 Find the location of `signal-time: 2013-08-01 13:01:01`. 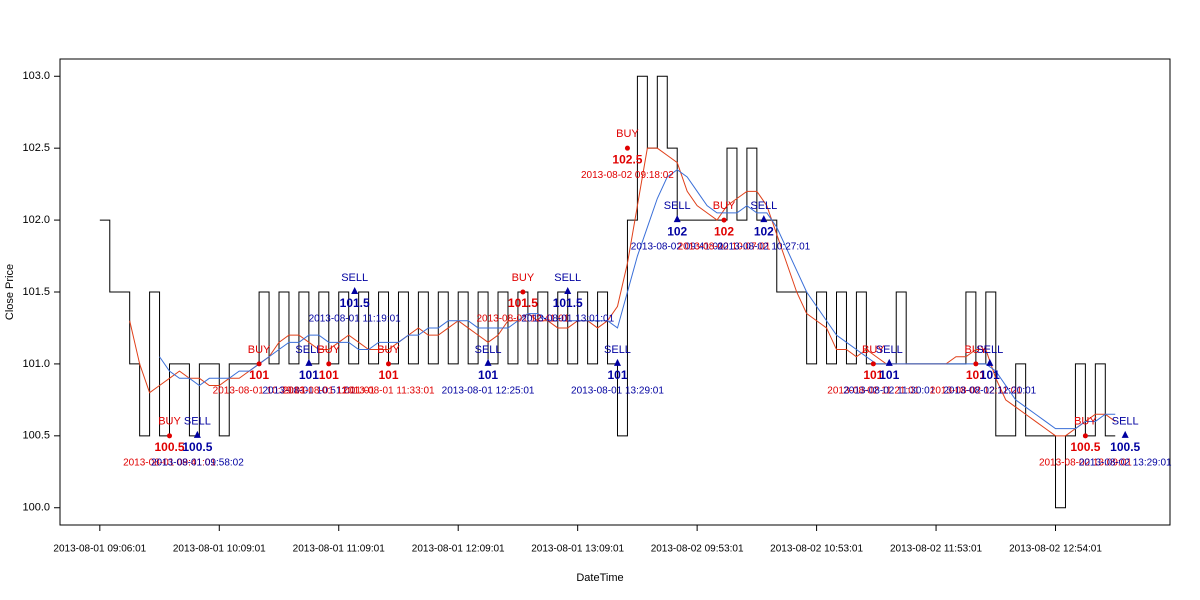

signal-time: 2013-08-01 13:01:01 is located at coordinates (567, 319).